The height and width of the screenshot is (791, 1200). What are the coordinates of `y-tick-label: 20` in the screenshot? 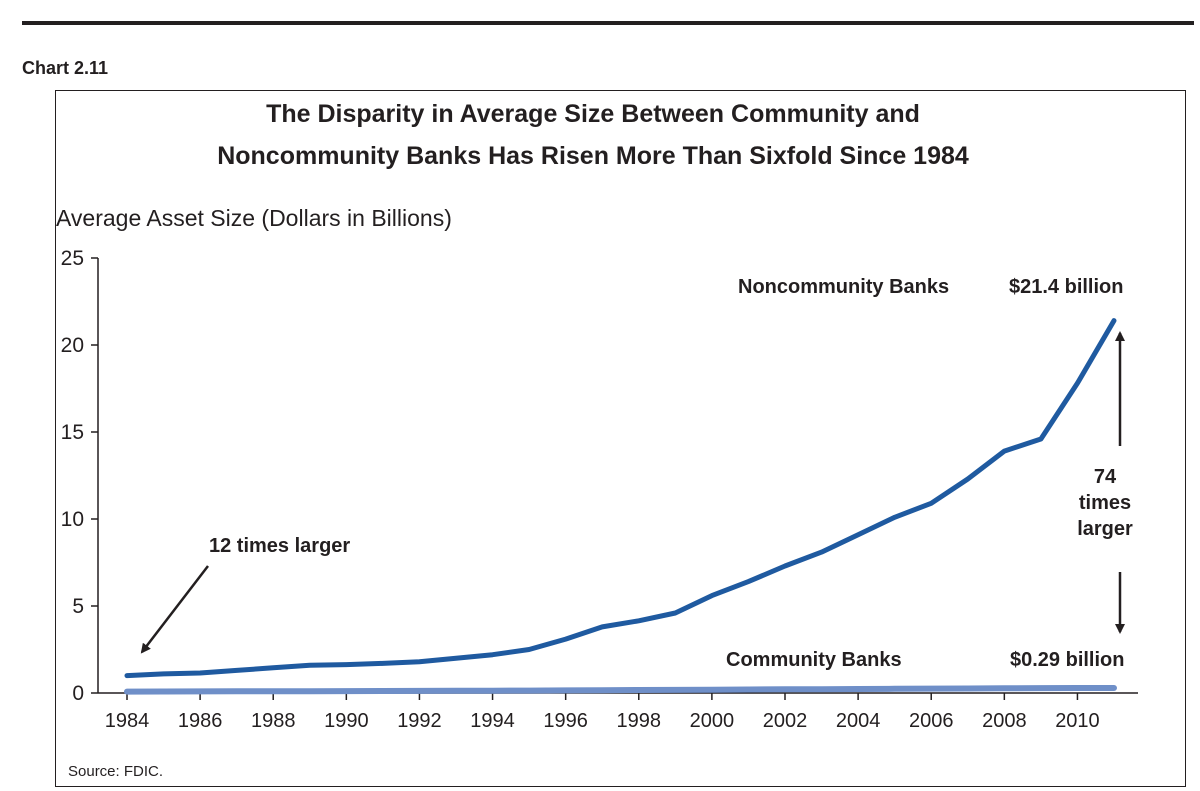 It's located at (72, 345).